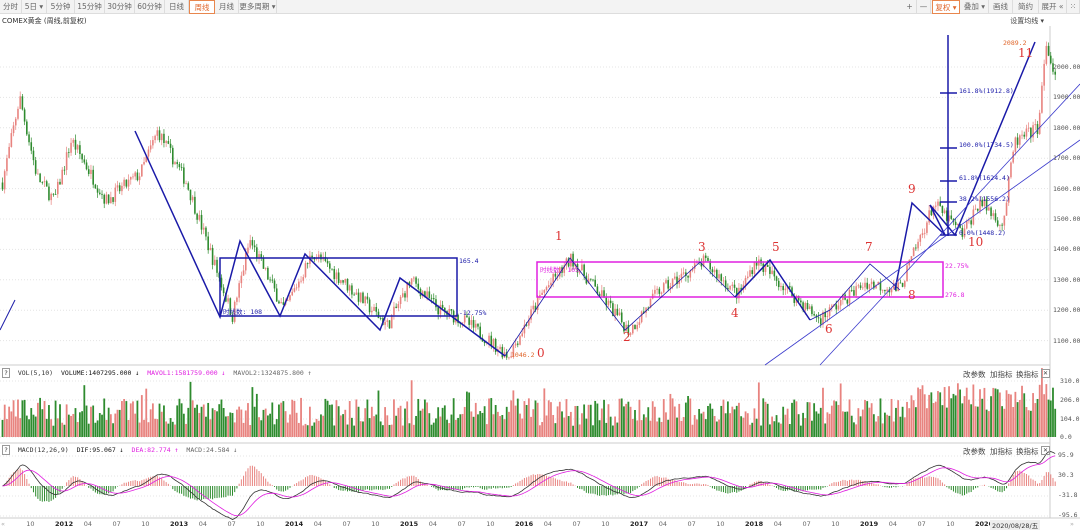 This screenshot has height=531, width=1080. Describe the element at coordinates (869, 524) in the screenshot. I see `x-axis-label: 2019` at that location.